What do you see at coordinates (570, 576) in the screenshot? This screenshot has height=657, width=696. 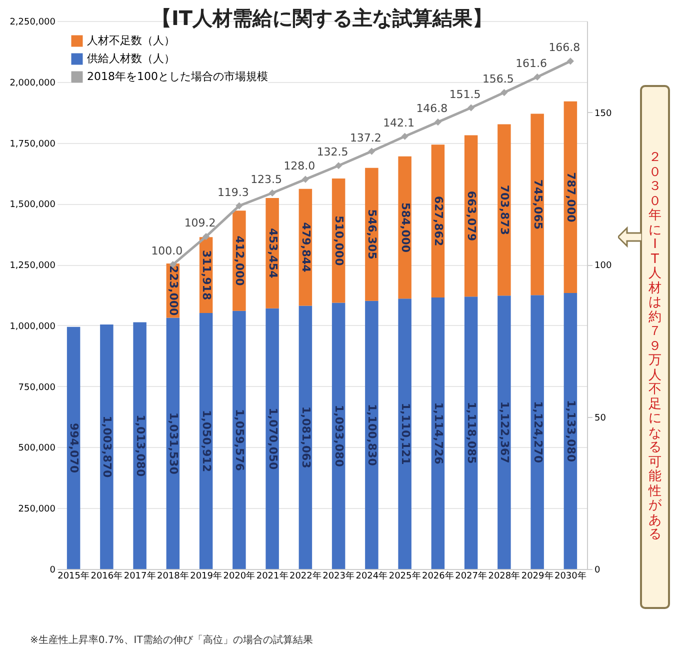 I see `x-tick-label: 2030年` at bounding box center [570, 576].